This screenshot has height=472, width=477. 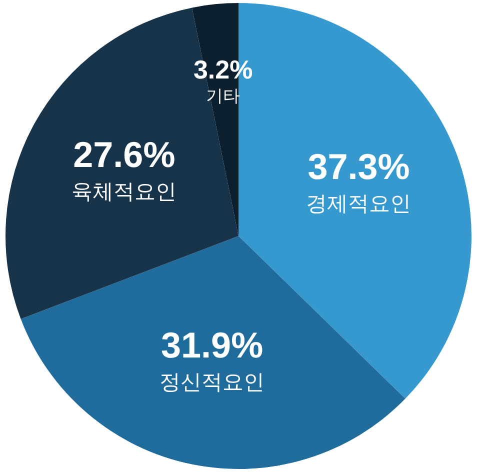 I want to click on data-label: 27.6%, so click(x=124, y=154).